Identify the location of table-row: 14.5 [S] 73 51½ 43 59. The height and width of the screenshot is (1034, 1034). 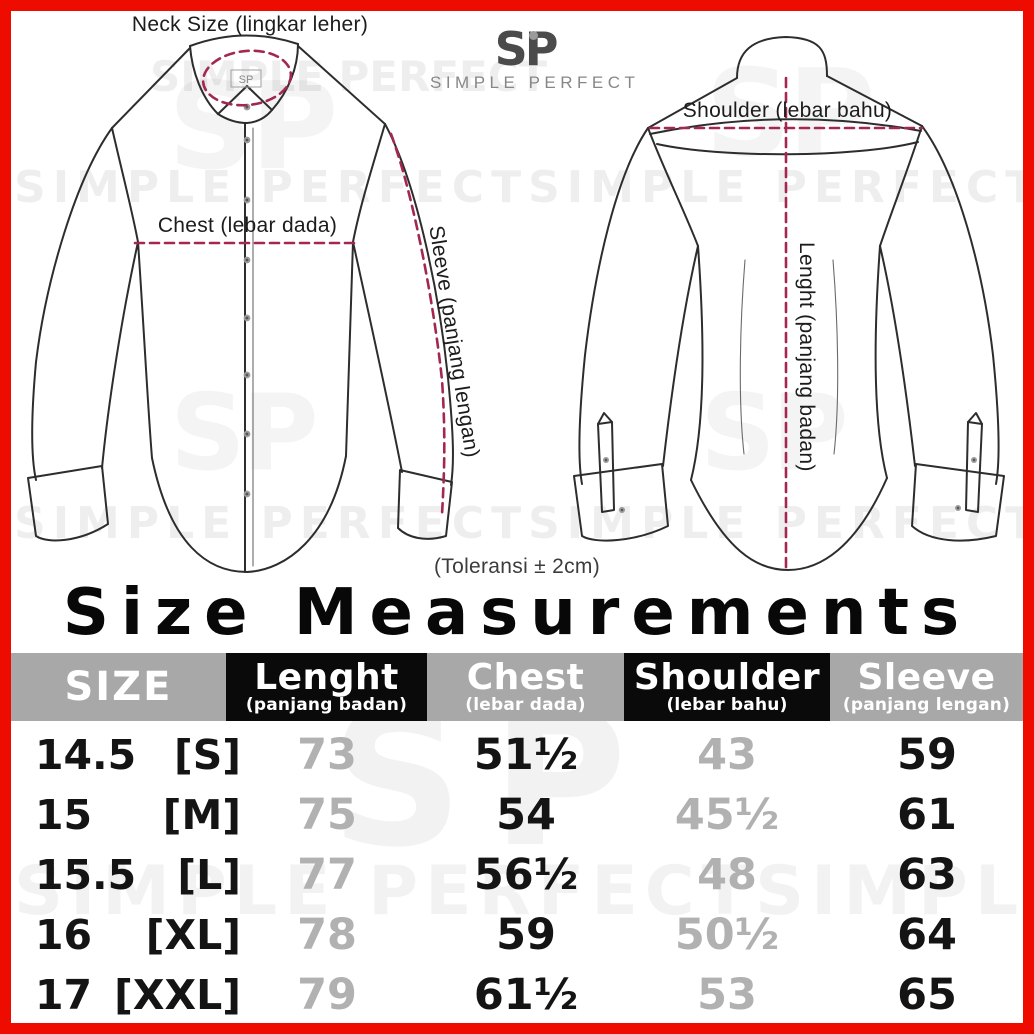
(517, 755).